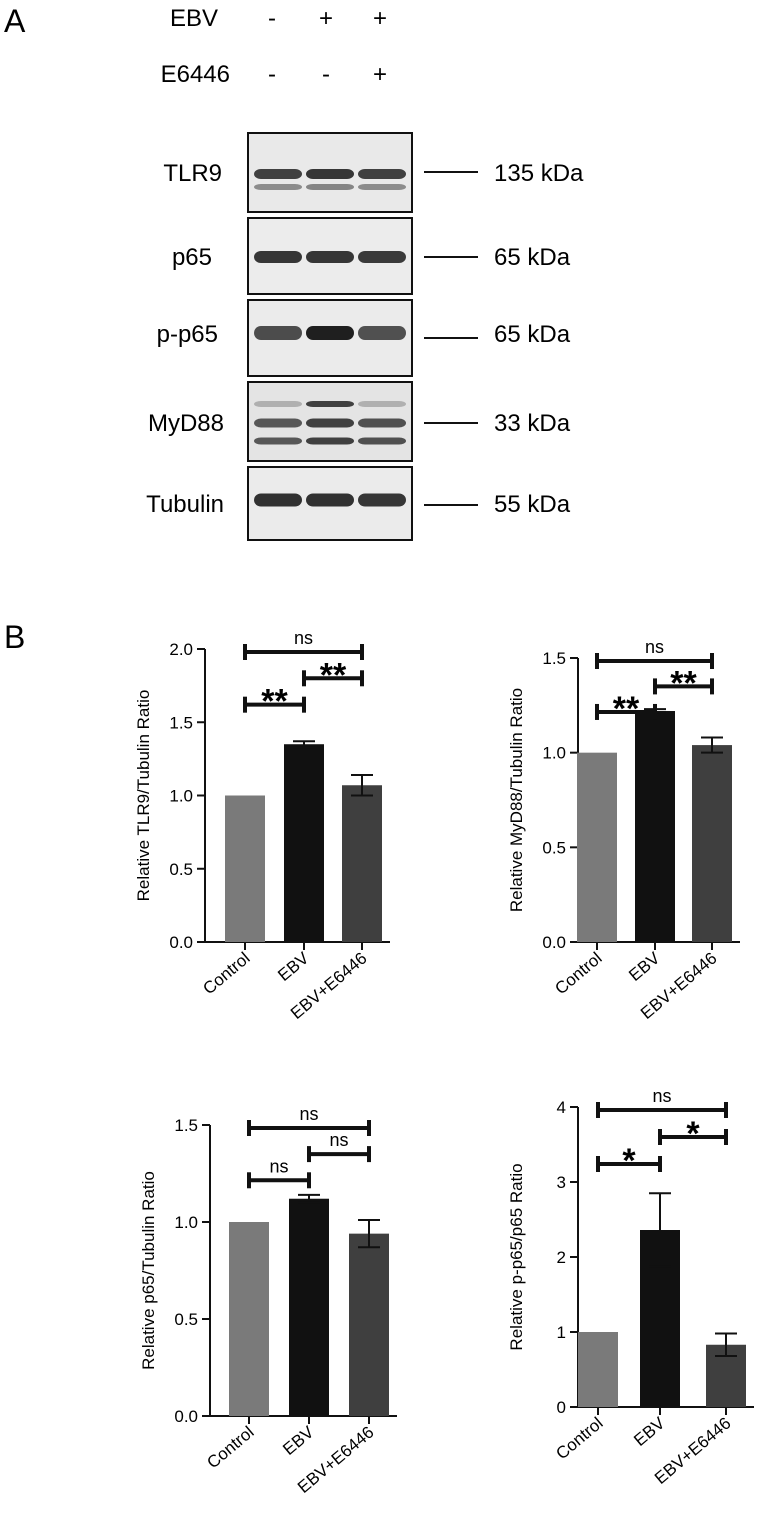 The width and height of the screenshot is (768, 1533). I want to click on y-axis-title: Relative MyD88/Tubulin Ratio, so click(516, 800).